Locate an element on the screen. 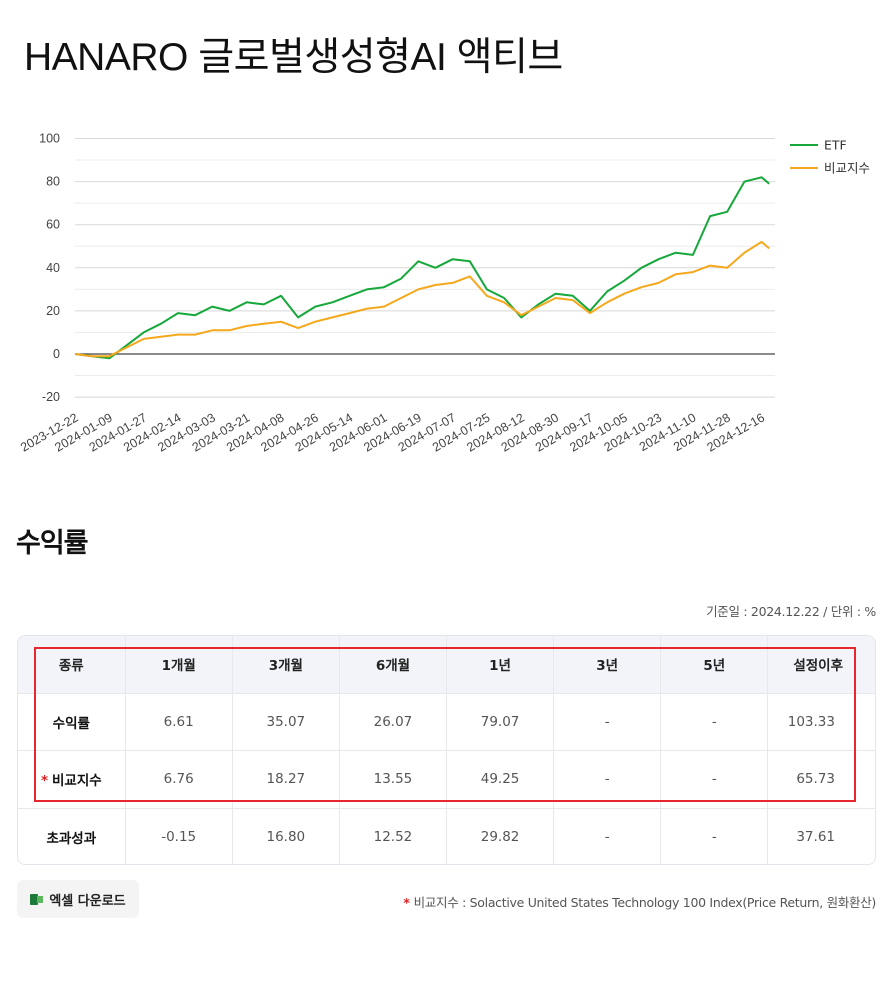 The image size is (892, 1001). cell-value: 13.55 is located at coordinates (393, 779).